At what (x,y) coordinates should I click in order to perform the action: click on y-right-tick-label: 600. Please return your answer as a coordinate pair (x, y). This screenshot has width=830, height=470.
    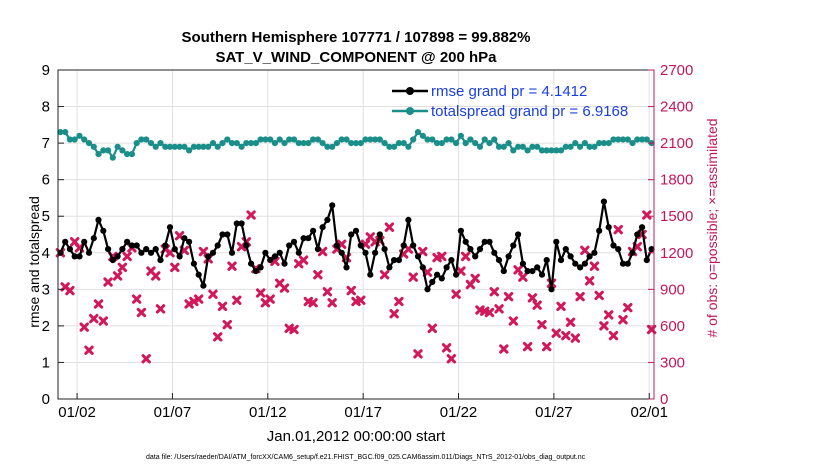
    Looking at the image, I should click on (672, 326).